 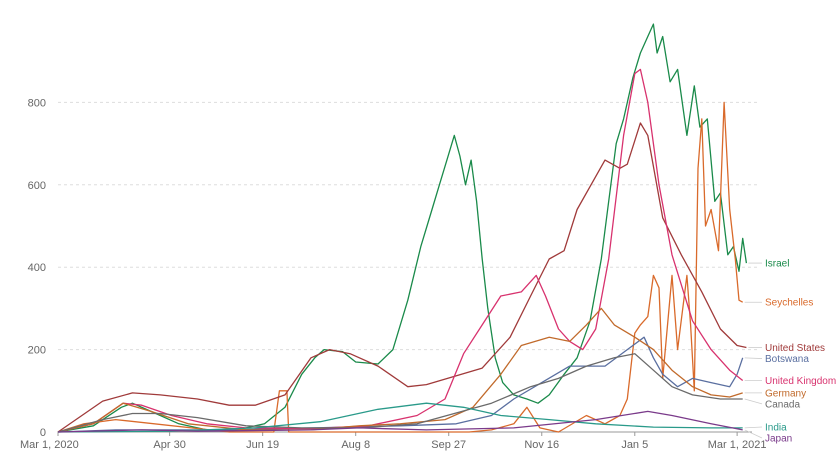 What do you see at coordinates (753, 358) in the screenshot?
I see `label-connector-botswana` at bounding box center [753, 358].